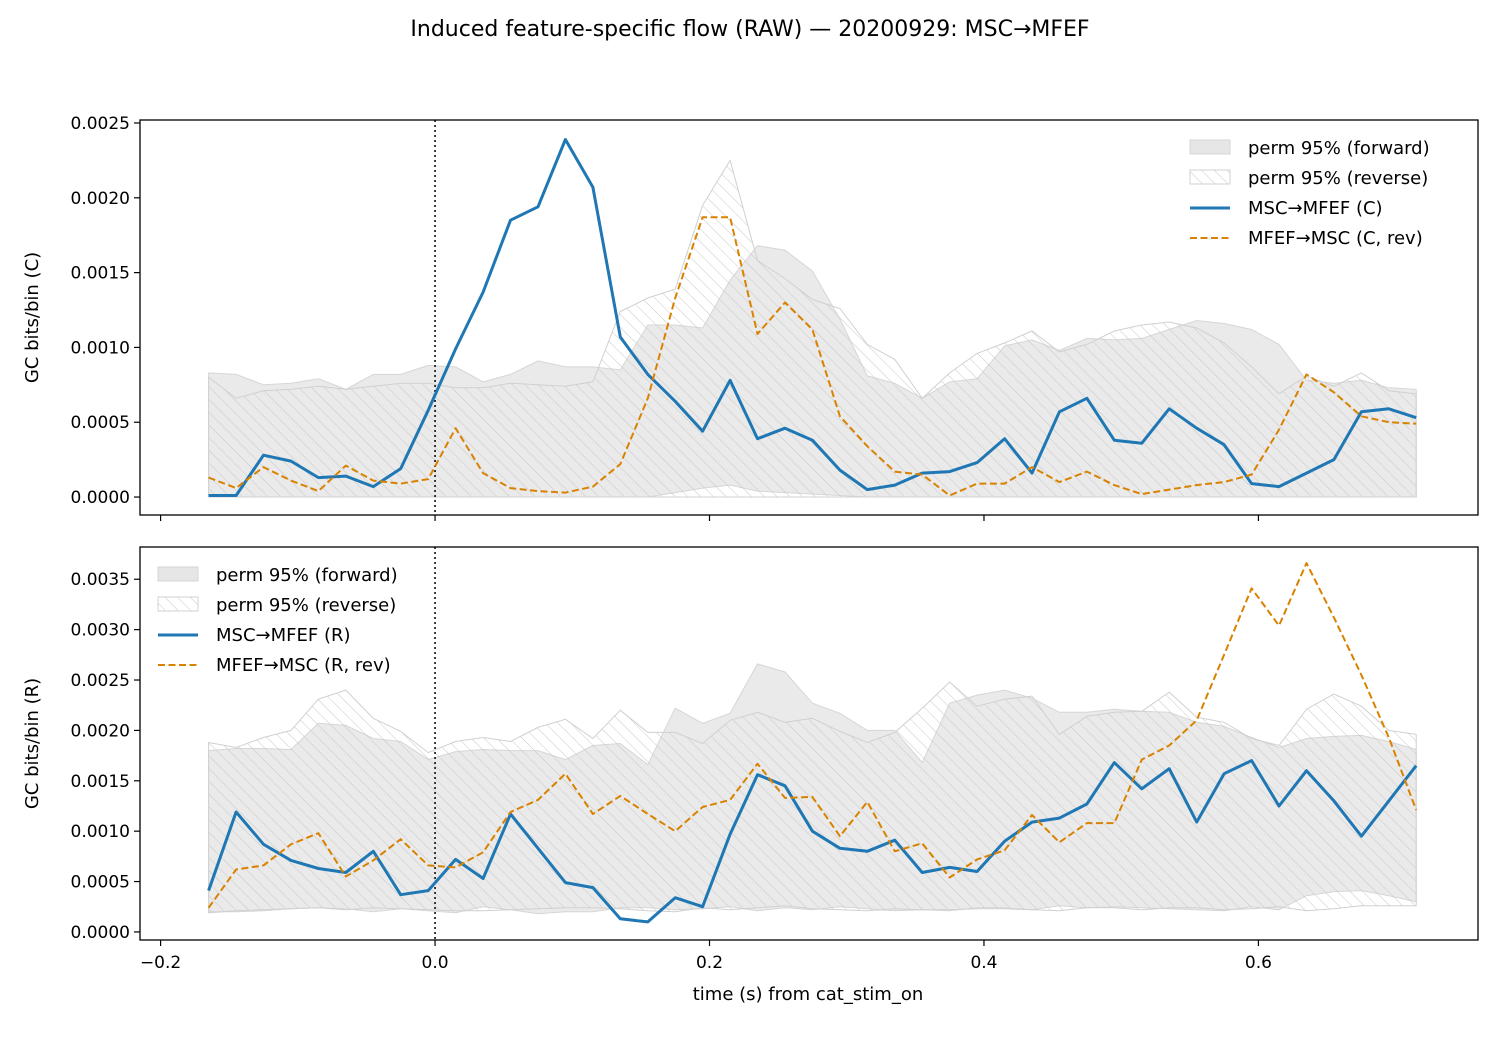  I want to click on x-tick-label-1-2: 0.2, so click(709, 963).